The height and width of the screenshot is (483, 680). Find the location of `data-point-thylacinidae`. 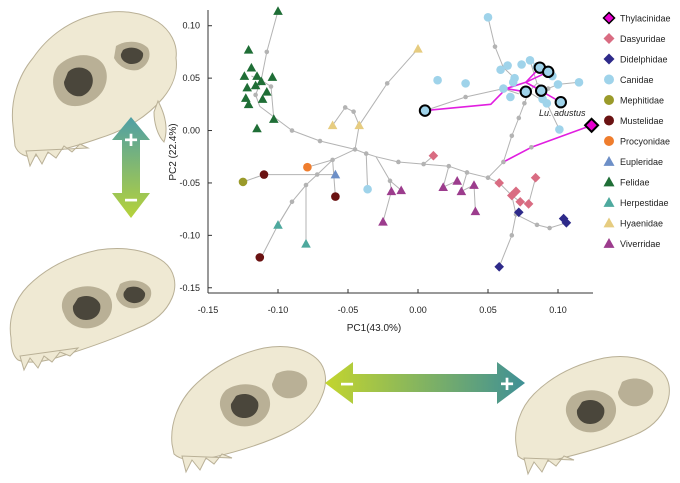

data-point-thylacinidae is located at coordinates (591, 125).